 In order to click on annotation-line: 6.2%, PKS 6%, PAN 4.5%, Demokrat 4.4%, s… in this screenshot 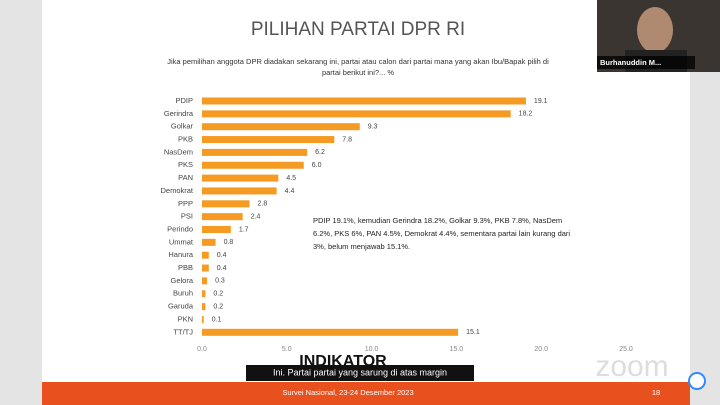, I will do `click(441, 233)`.